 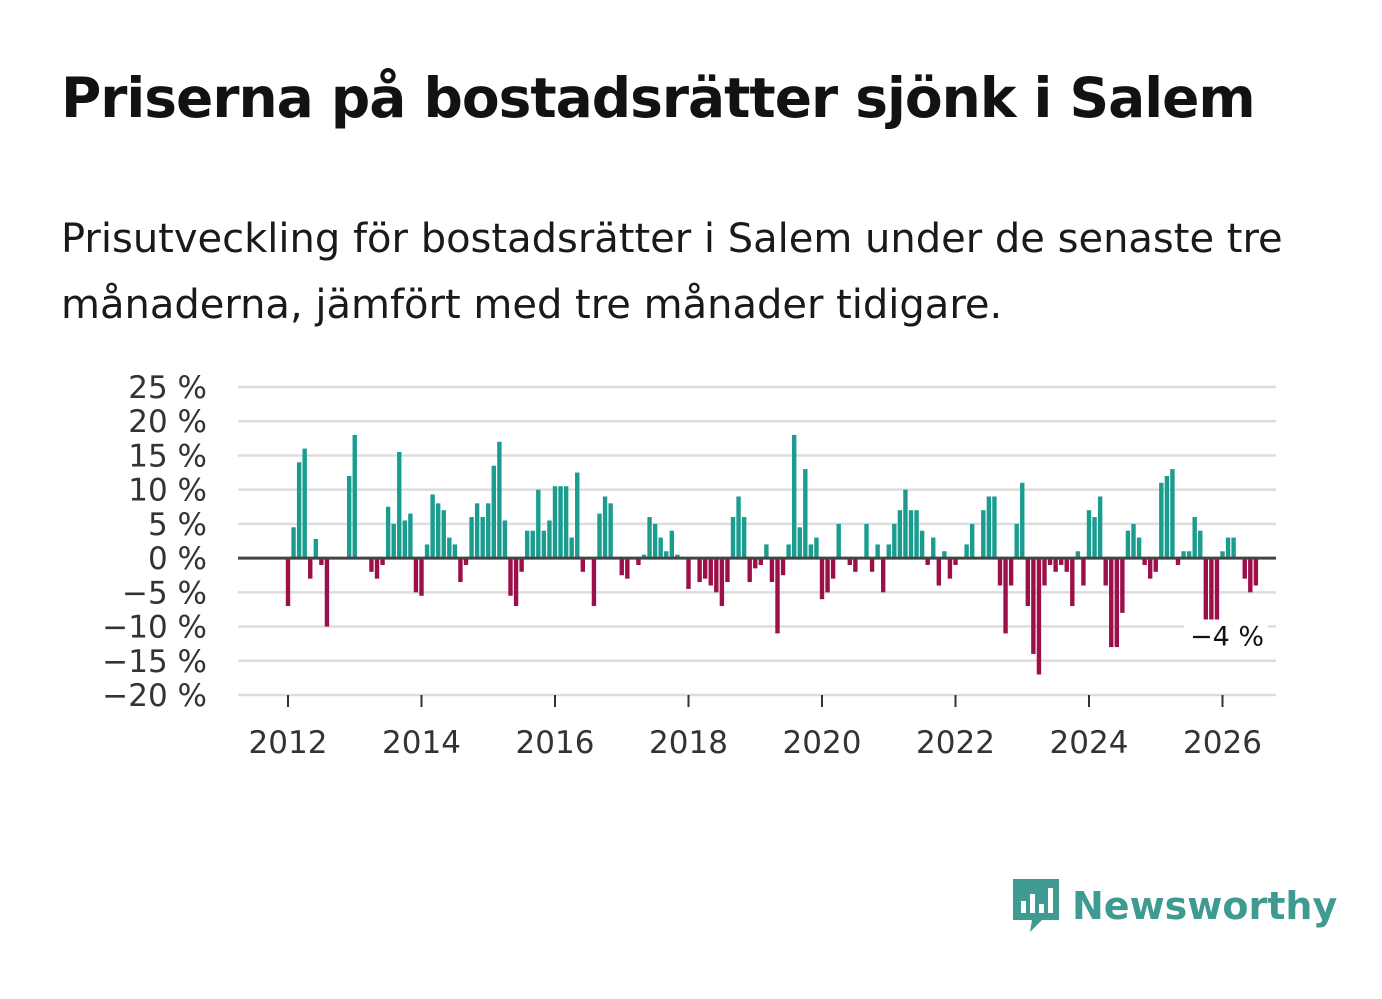 I want to click on y-tick-label: 0 %, so click(x=177, y=559).